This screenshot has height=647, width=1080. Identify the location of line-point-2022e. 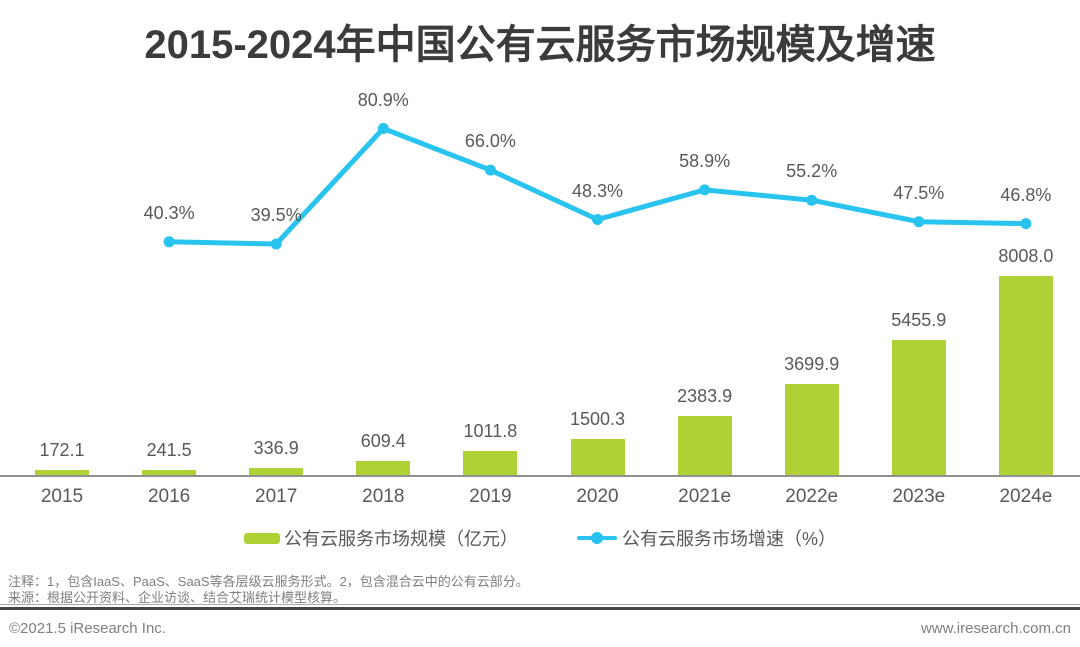
(812, 200).